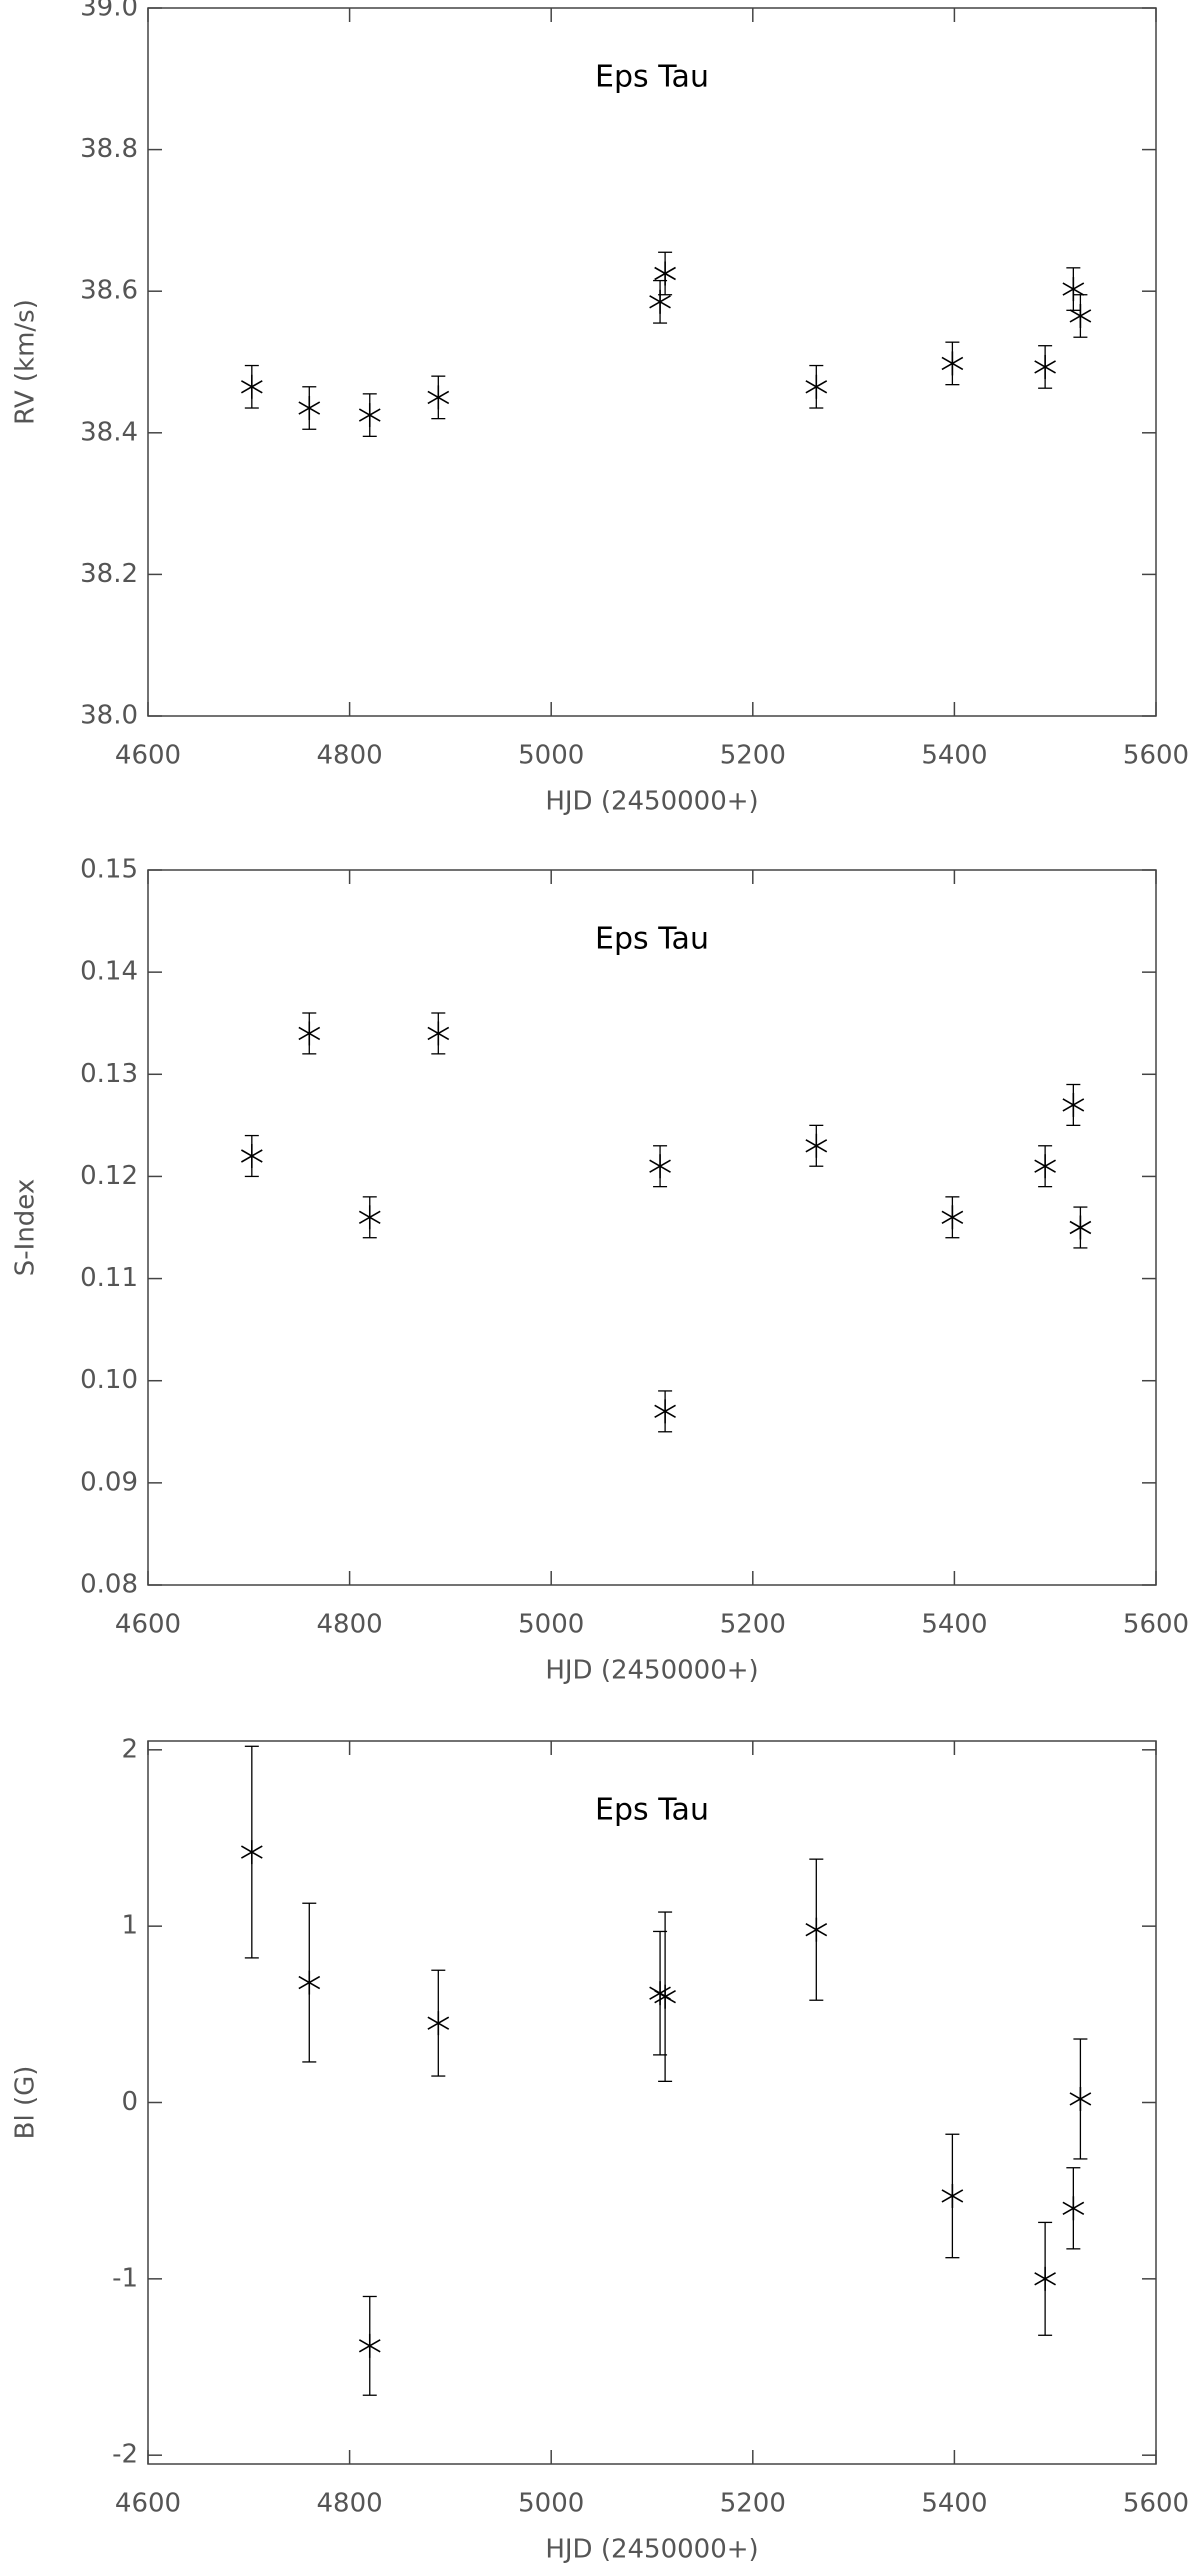 The width and height of the screenshot is (1200, 2573). What do you see at coordinates (109, 11) in the screenshot?
I see `y-tick-label: 39.0` at bounding box center [109, 11].